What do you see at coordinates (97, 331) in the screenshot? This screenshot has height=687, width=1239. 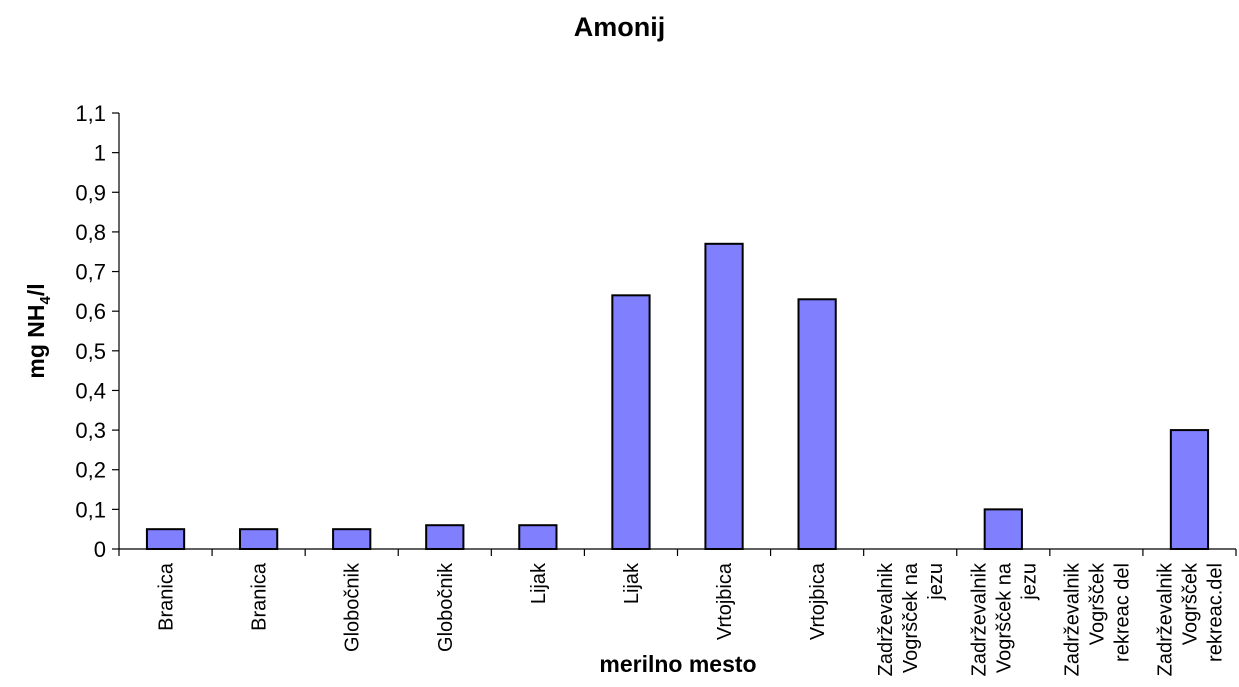 I see `y-axis: 0 0,1 0,2 0,3 0,4 0,5 0,6 0,7 0,8 0,9 1 1,1` at bounding box center [97, 331].